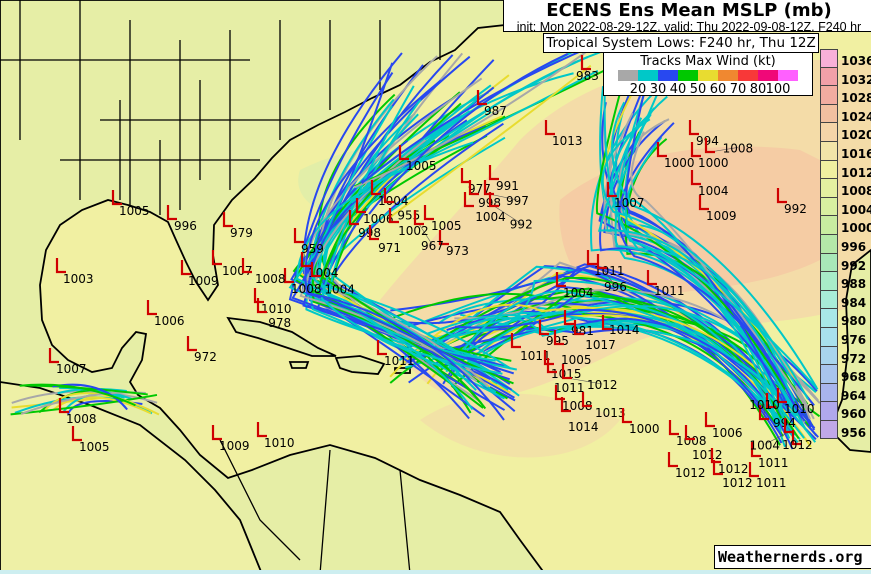  What do you see at coordinates (339, 289) in the screenshot?
I see `low-pressure-label: 1004` at bounding box center [339, 289].